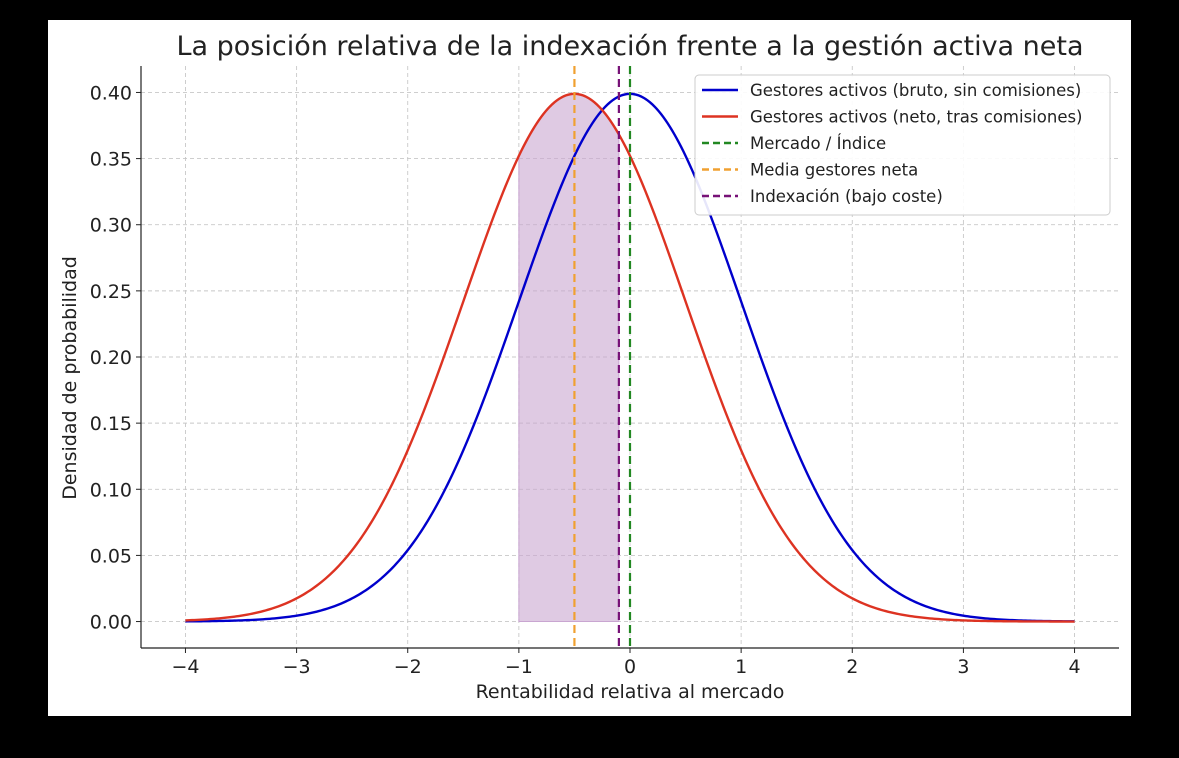 This screenshot has height=758, width=1179. What do you see at coordinates (111, 226) in the screenshot?
I see `y-tick-label: 0.30` at bounding box center [111, 226].